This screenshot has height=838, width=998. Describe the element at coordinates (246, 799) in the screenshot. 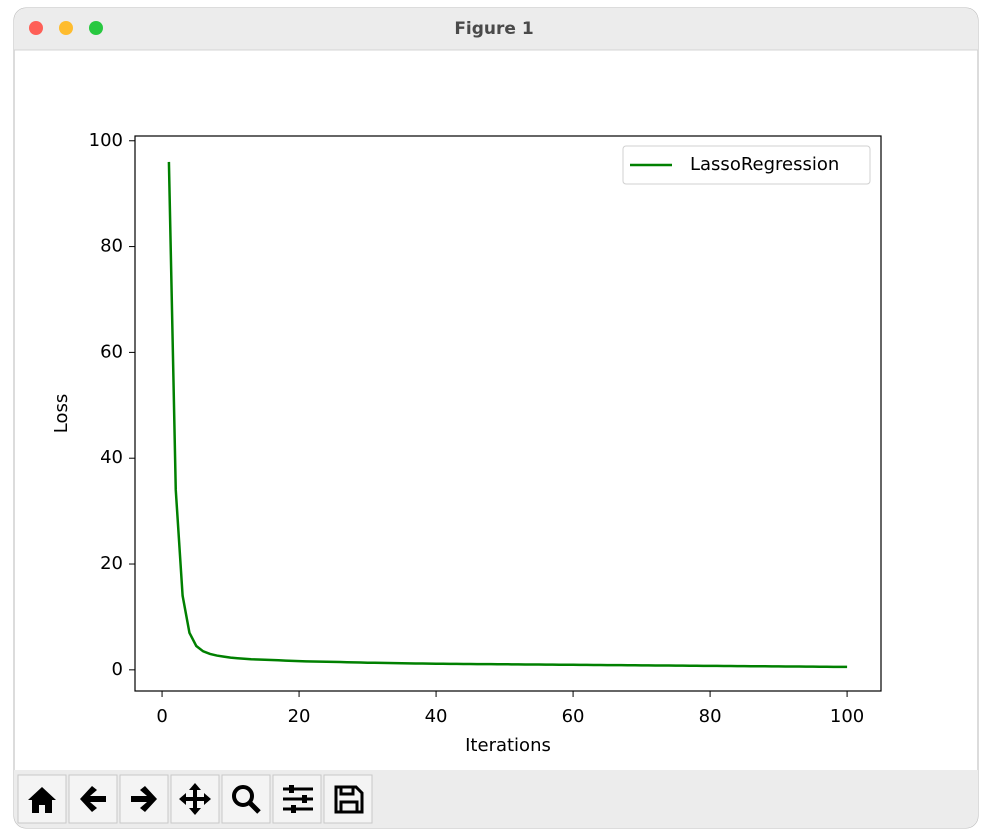

I see `zoom-rect-button` at that location.